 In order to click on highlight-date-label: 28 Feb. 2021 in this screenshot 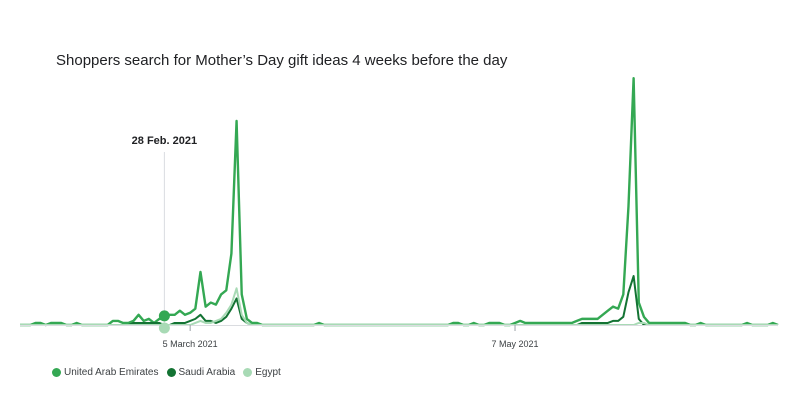, I will do `click(164, 141)`.